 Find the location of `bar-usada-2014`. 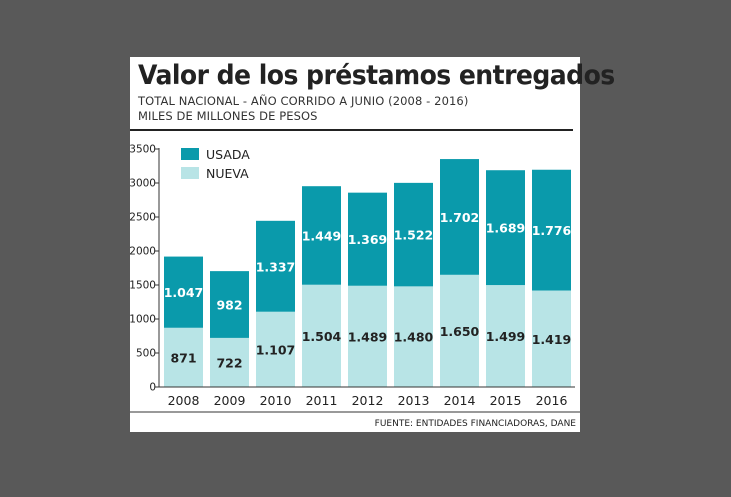

bar-usada-2014 is located at coordinates (459, 217).